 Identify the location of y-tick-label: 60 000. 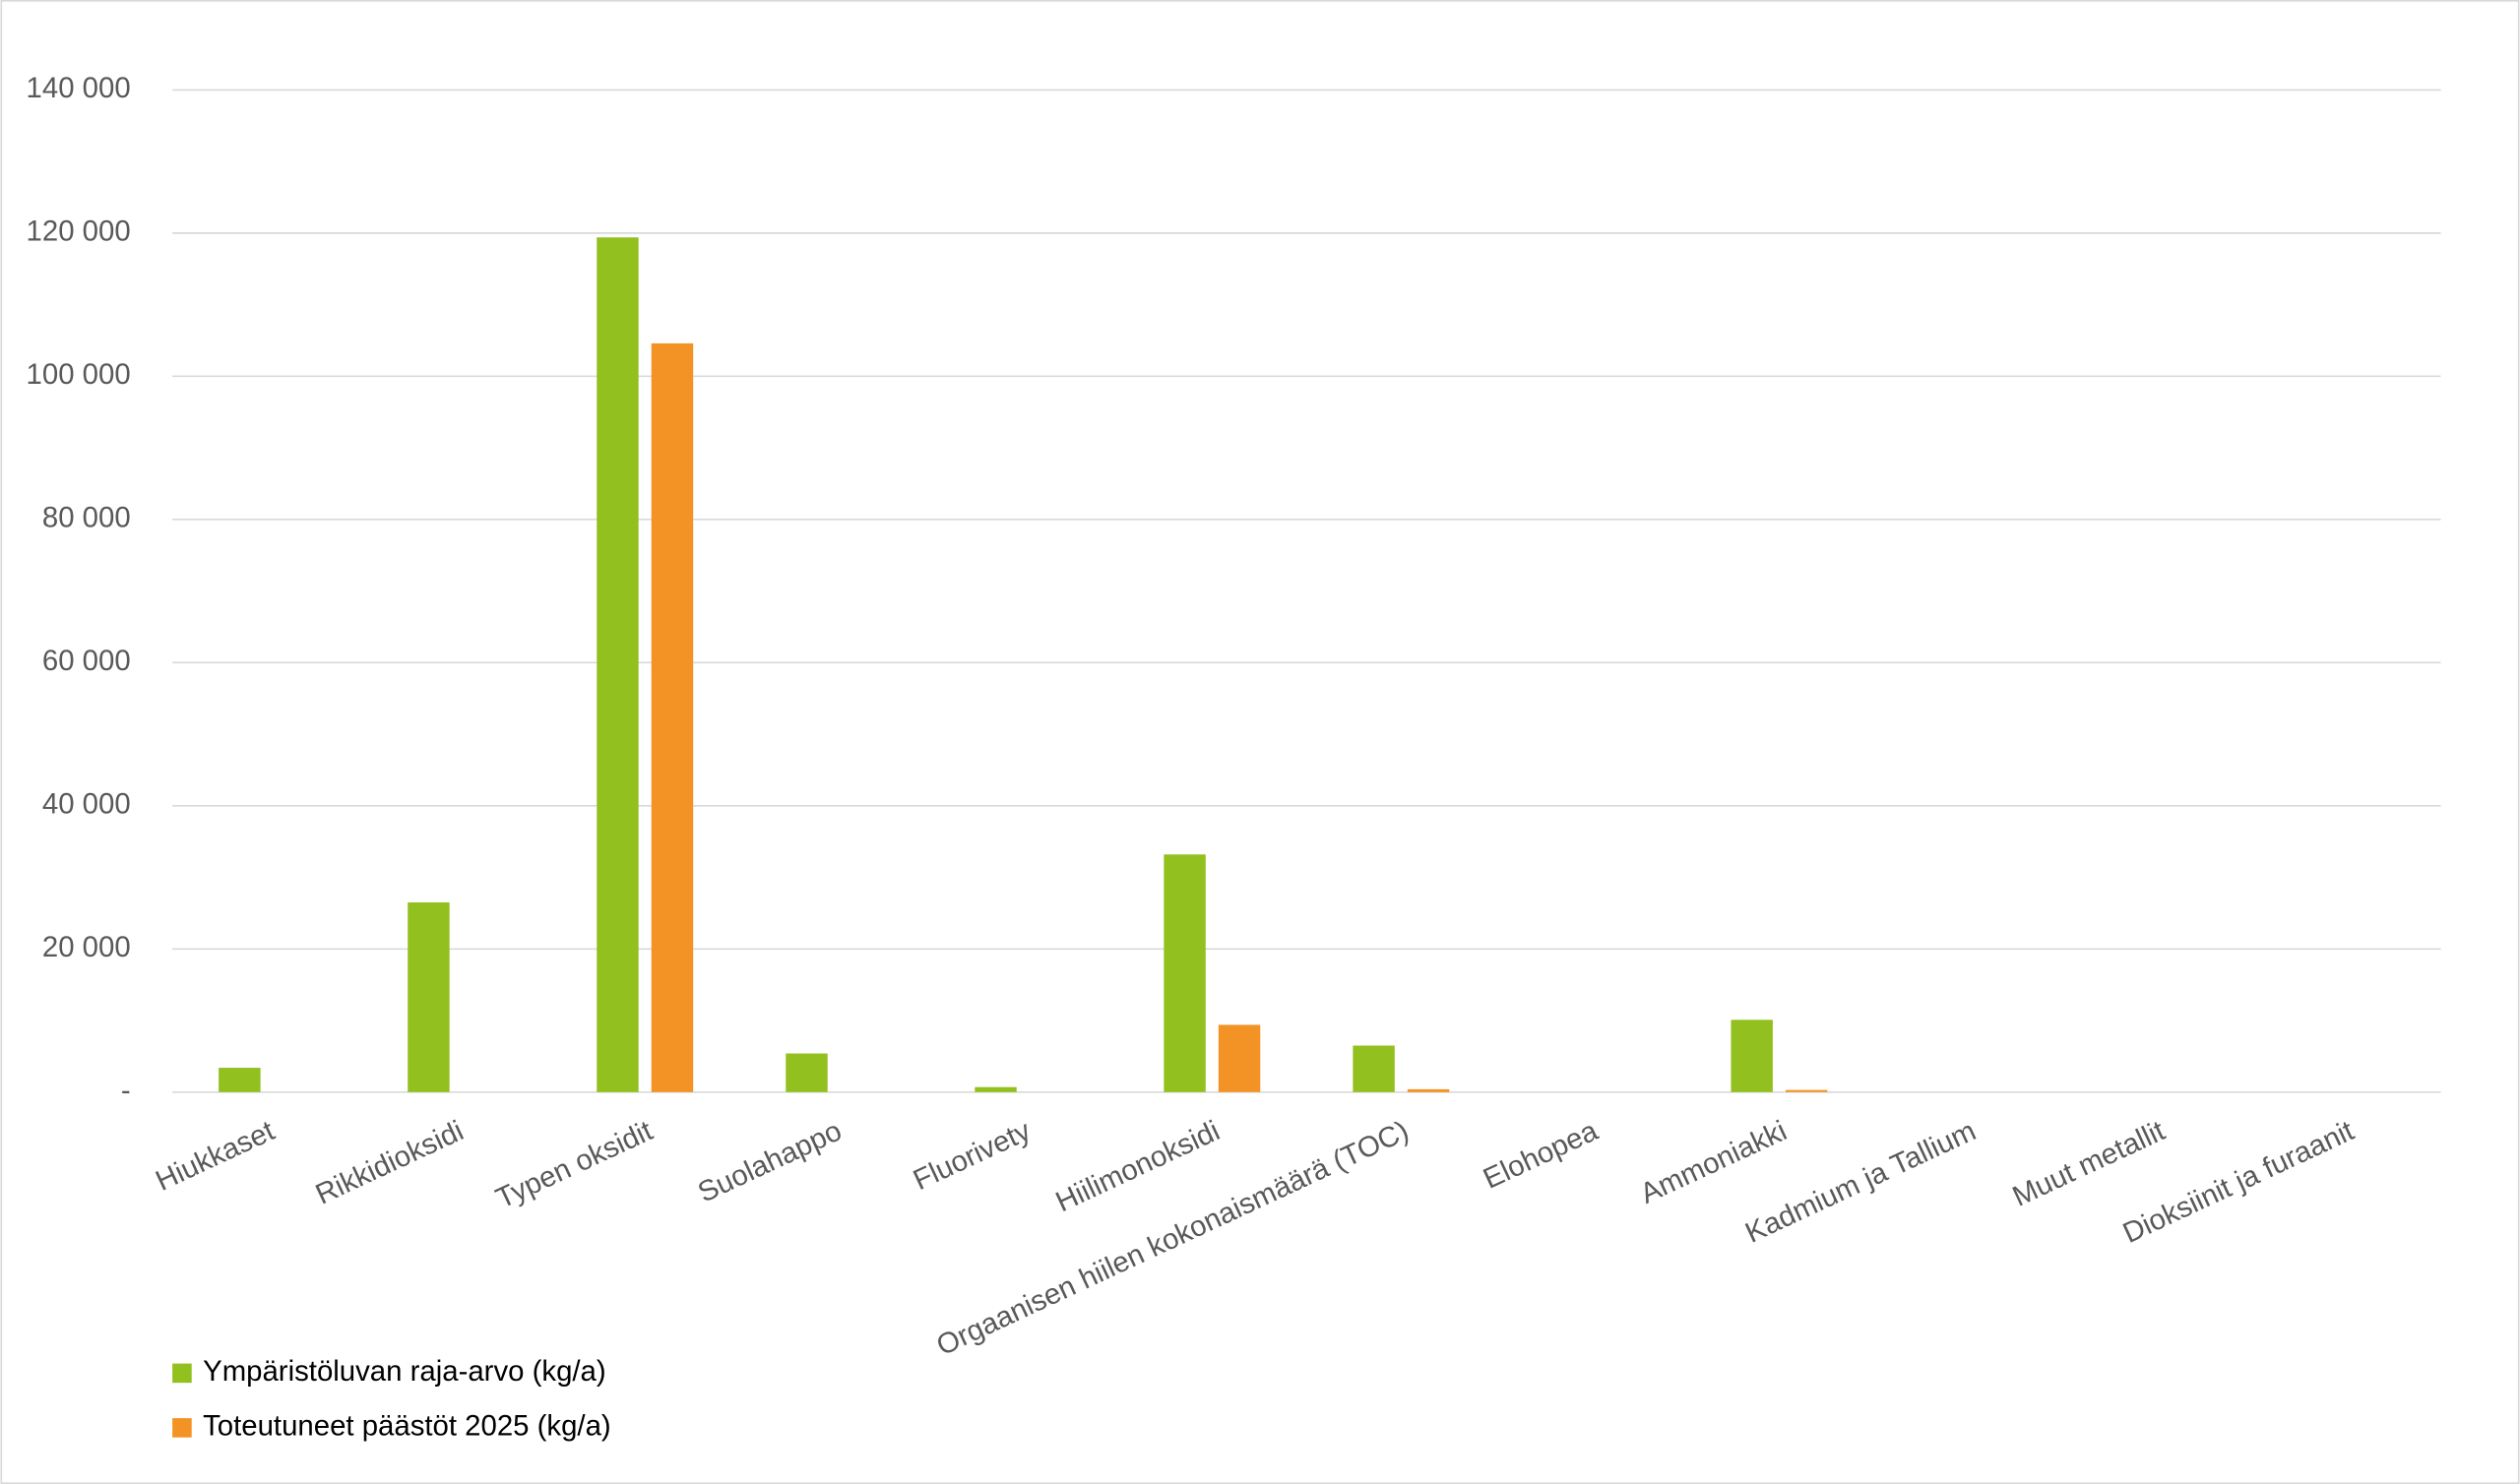
(86, 661).